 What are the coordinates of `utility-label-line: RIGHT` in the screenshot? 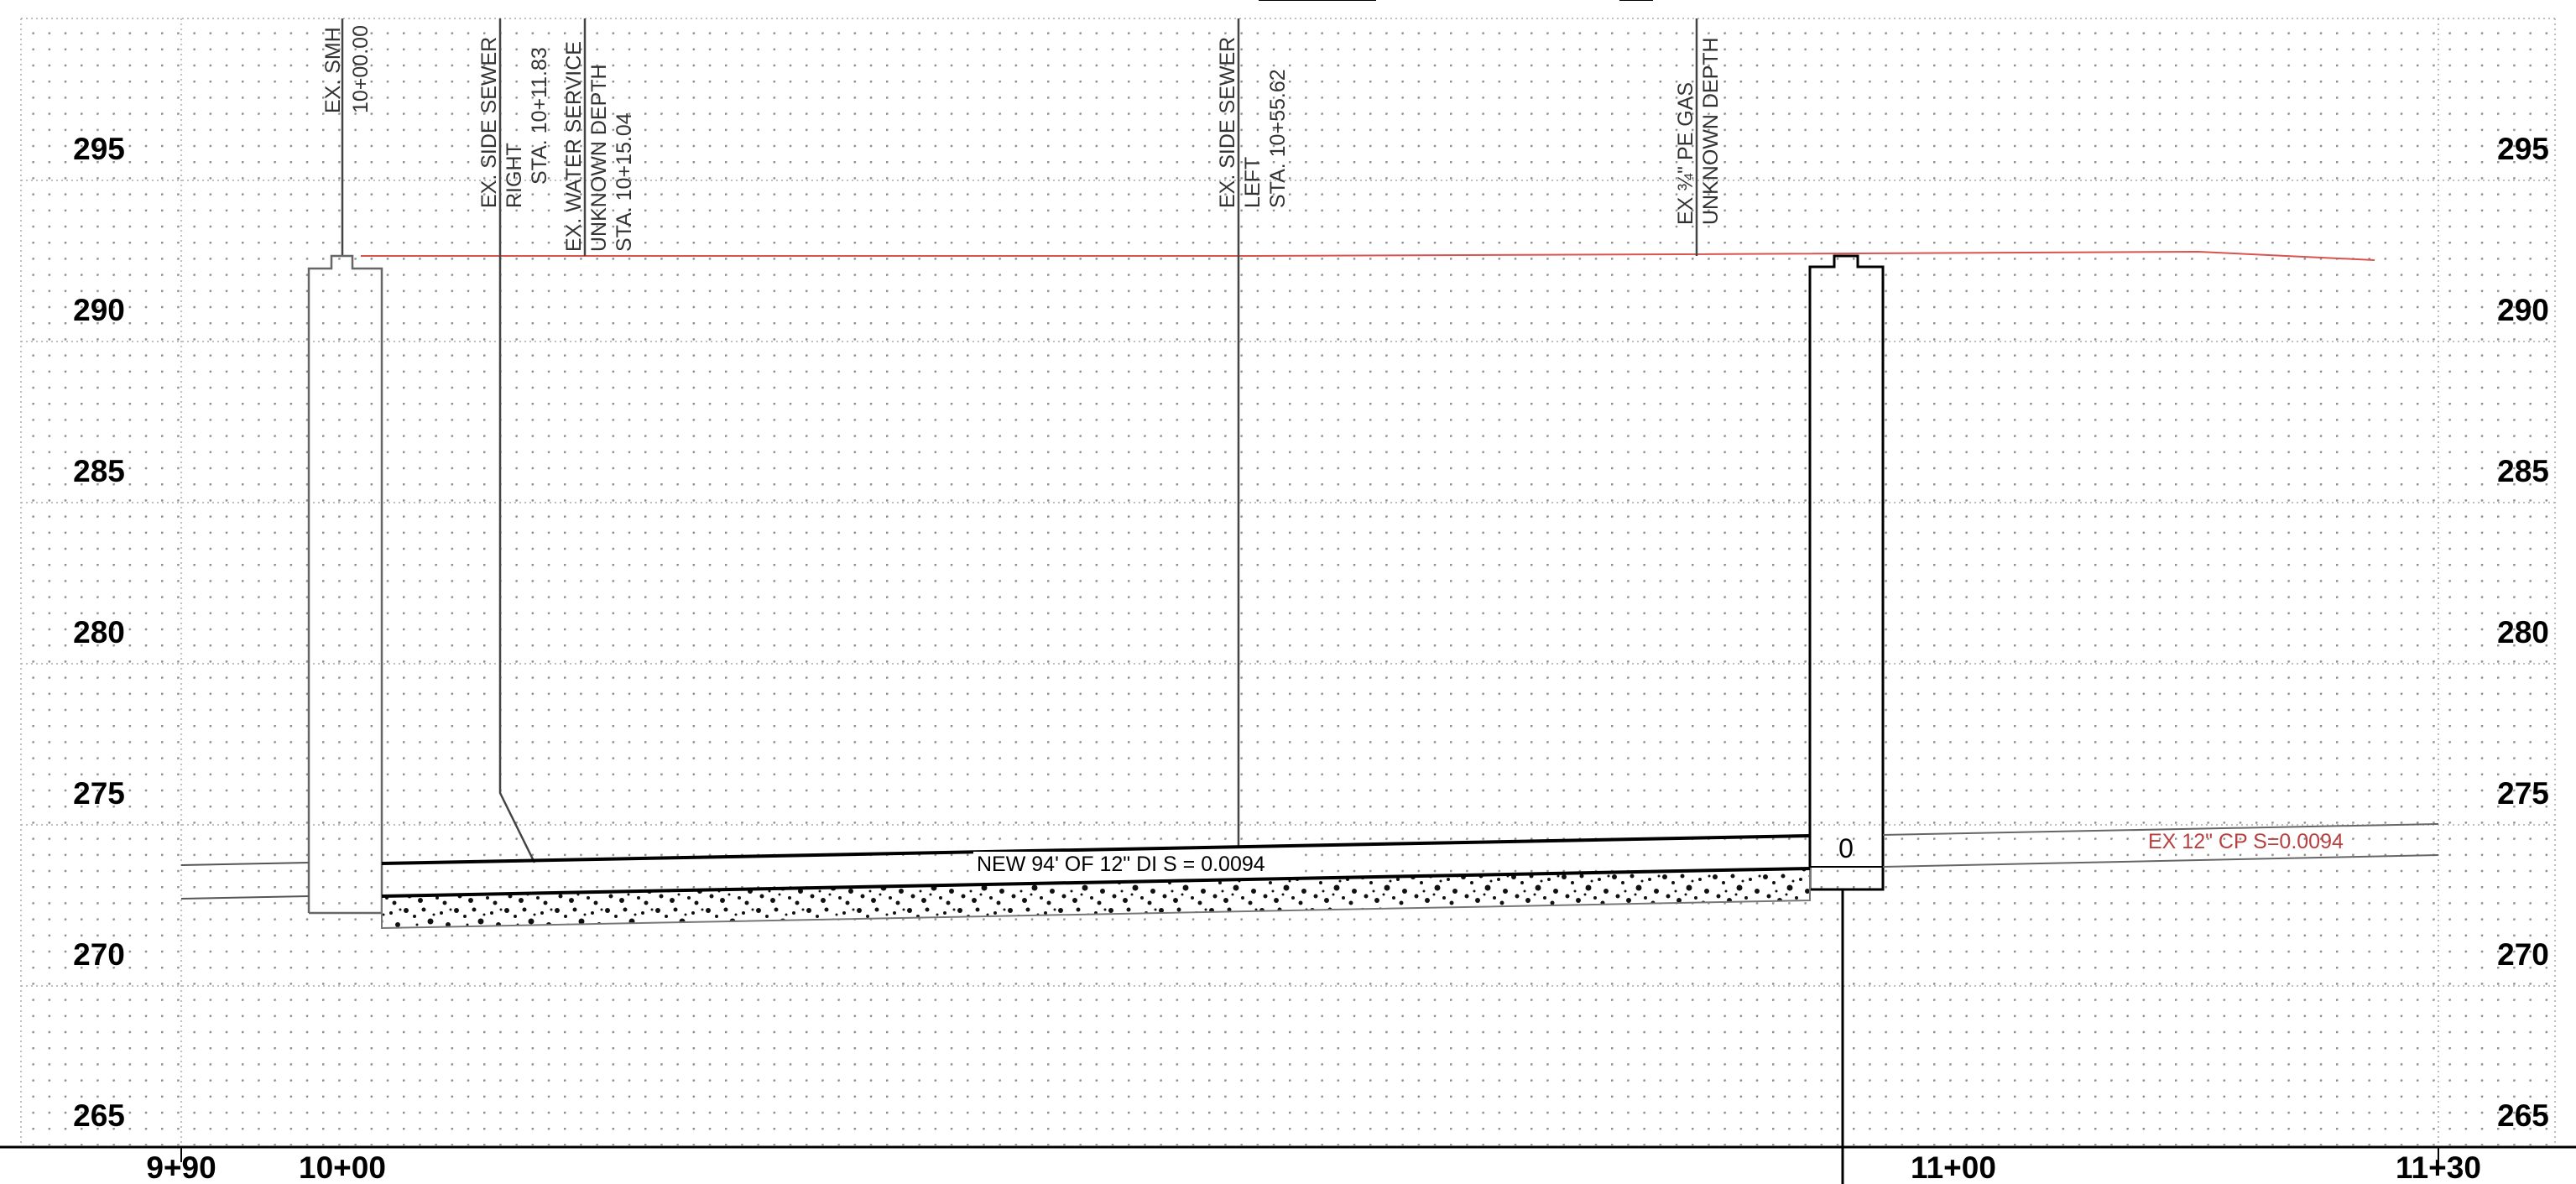 It's located at (514, 175).